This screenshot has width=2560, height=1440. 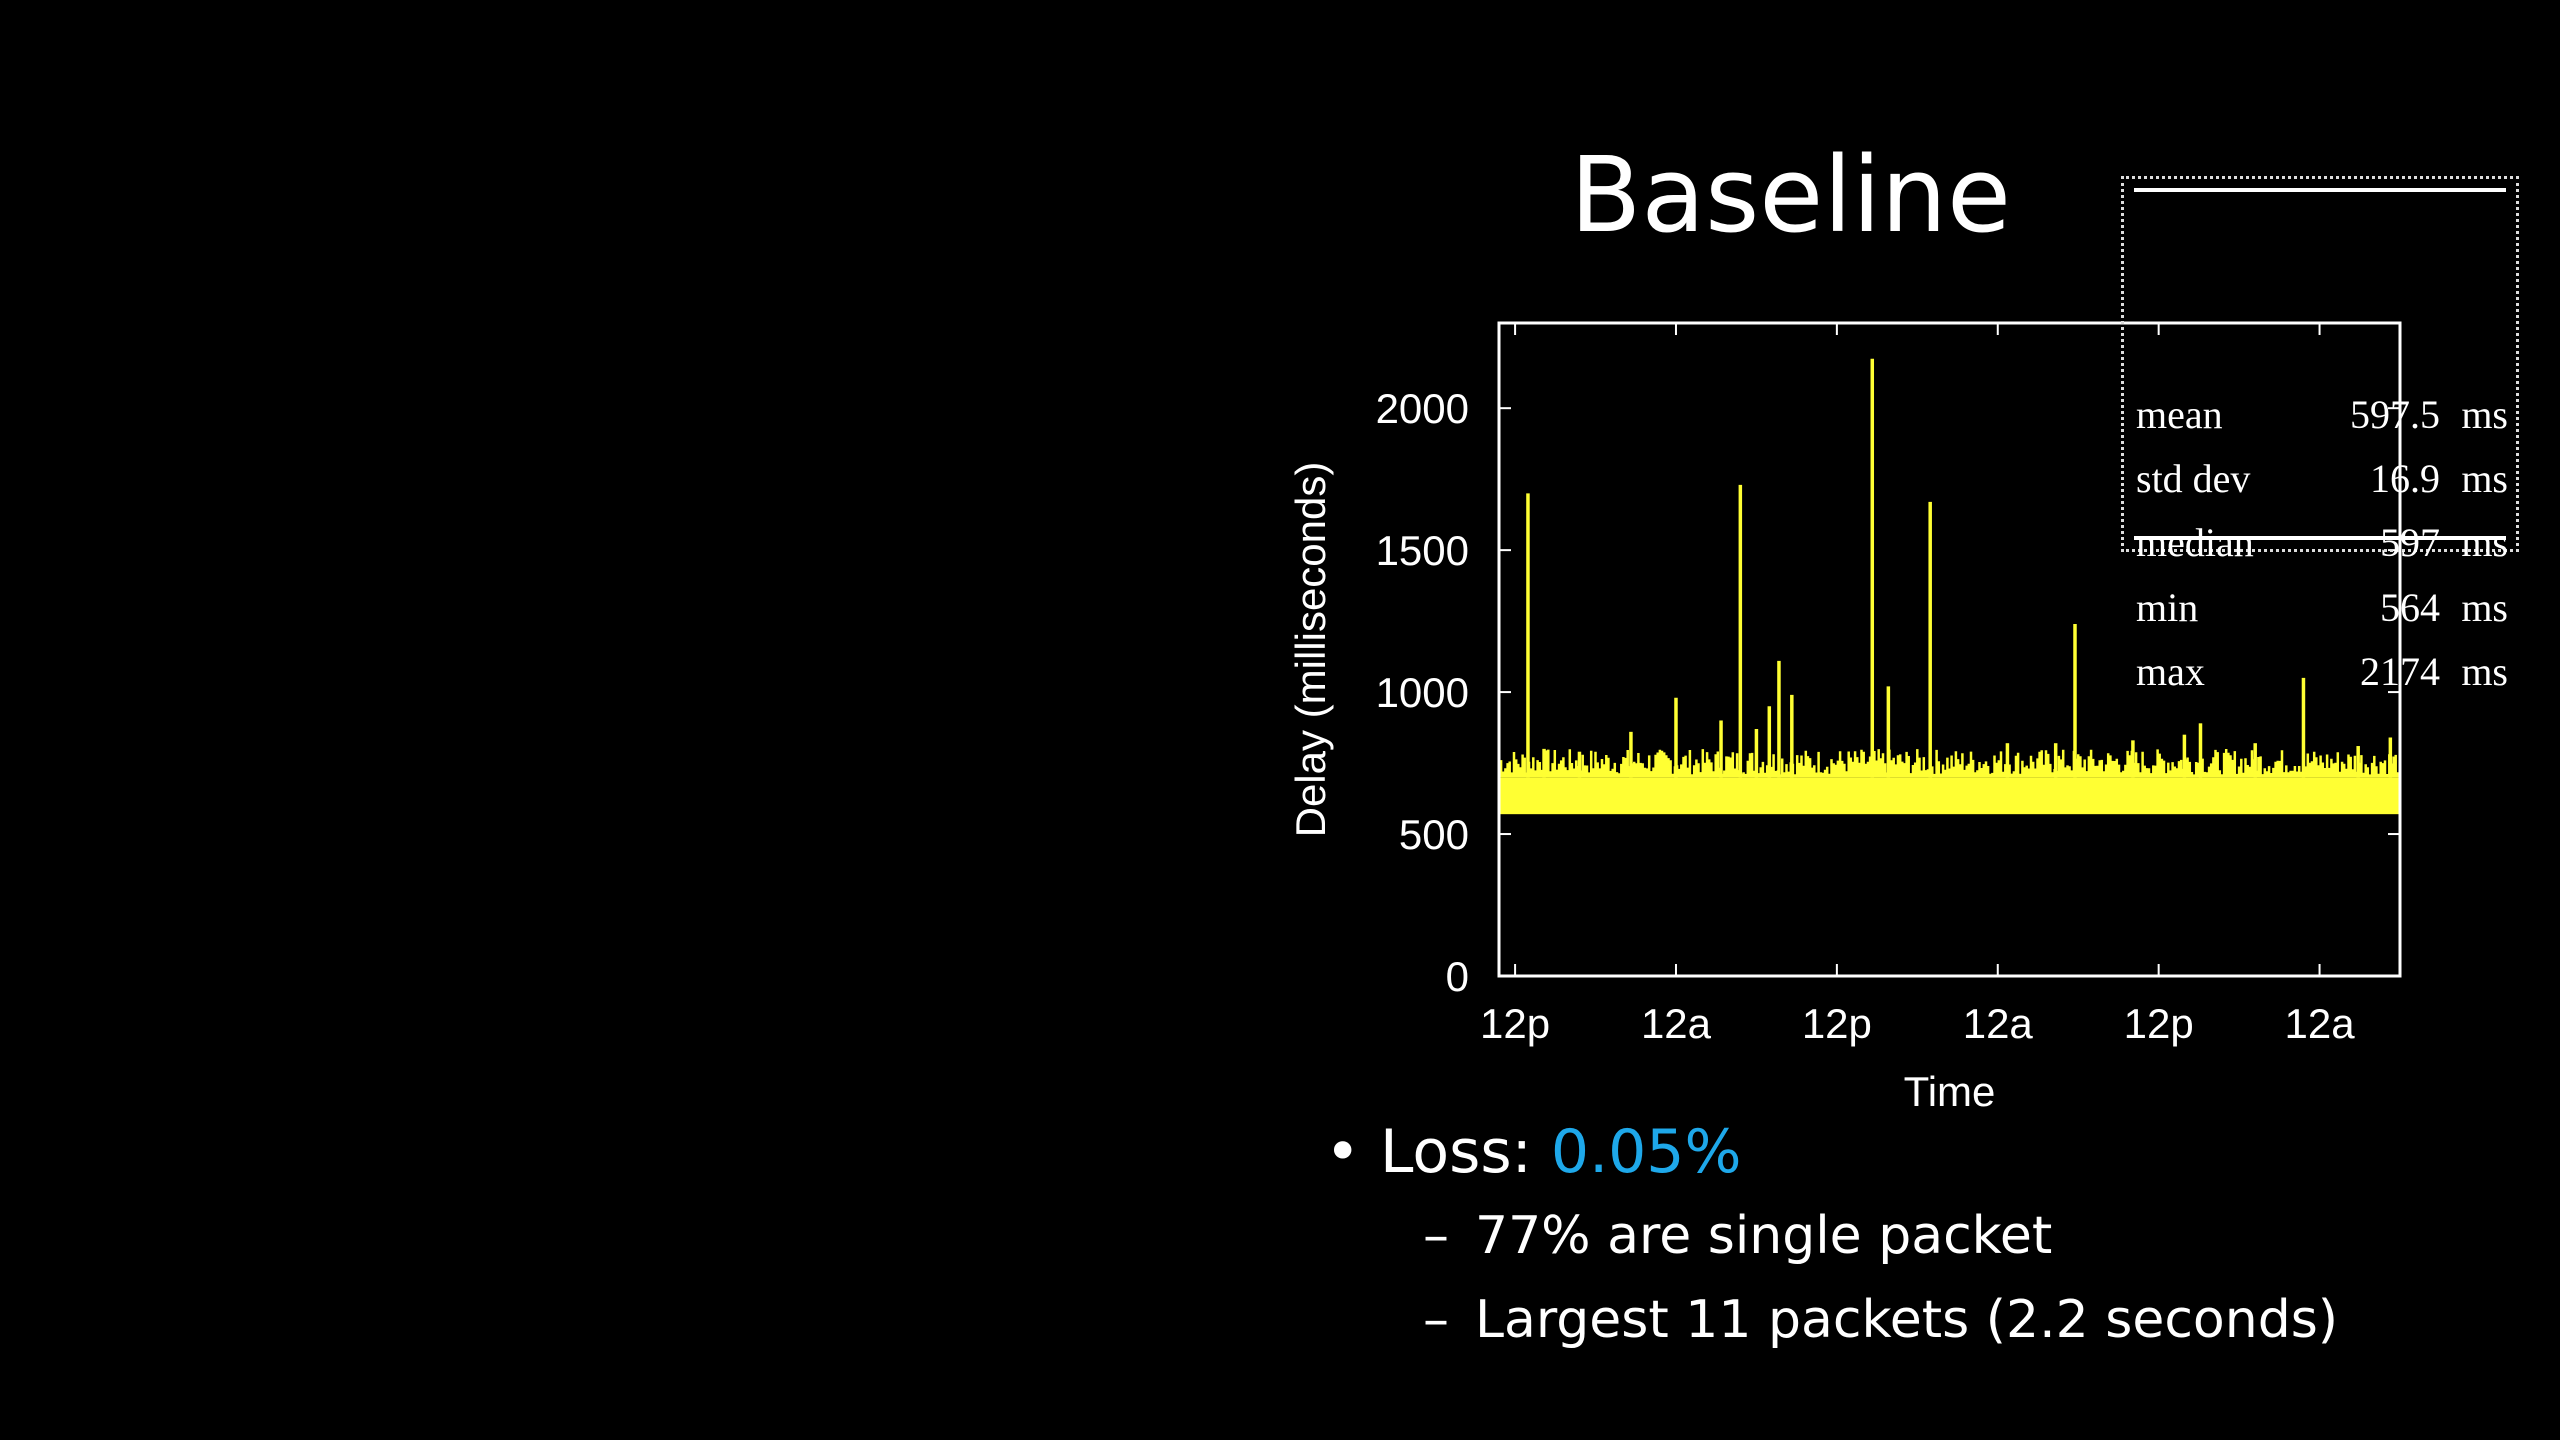 I want to click on y-tick-label: 1000, so click(x=1422, y=692).